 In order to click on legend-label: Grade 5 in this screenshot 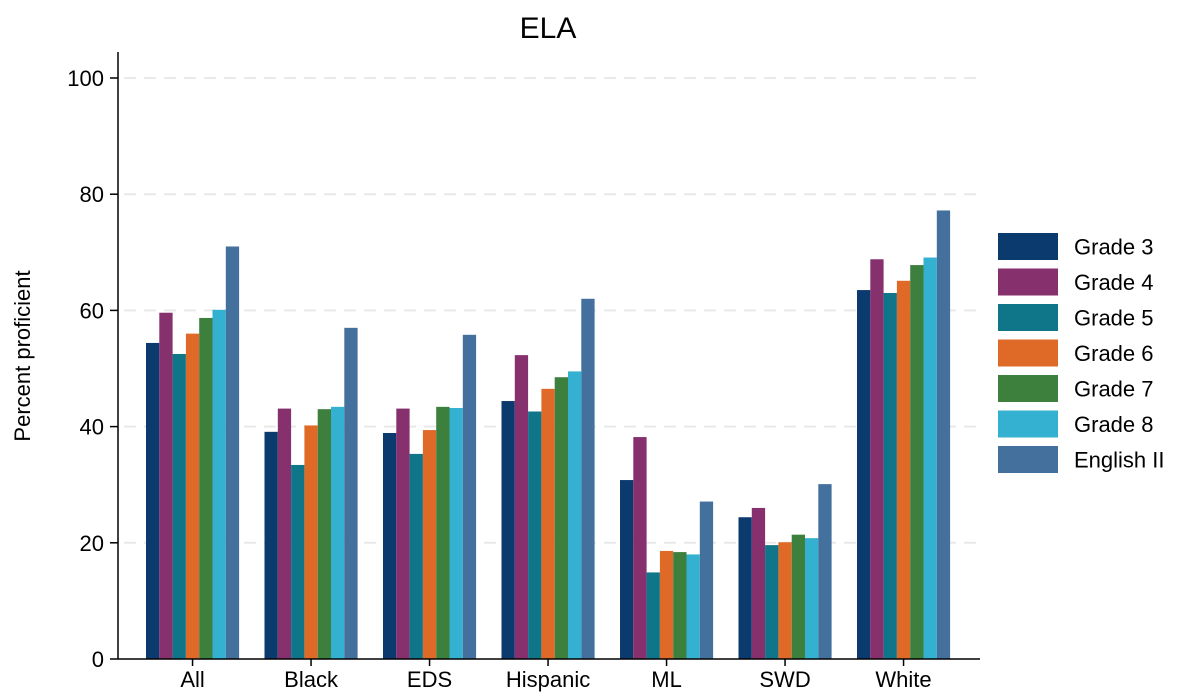, I will do `click(1114, 318)`.